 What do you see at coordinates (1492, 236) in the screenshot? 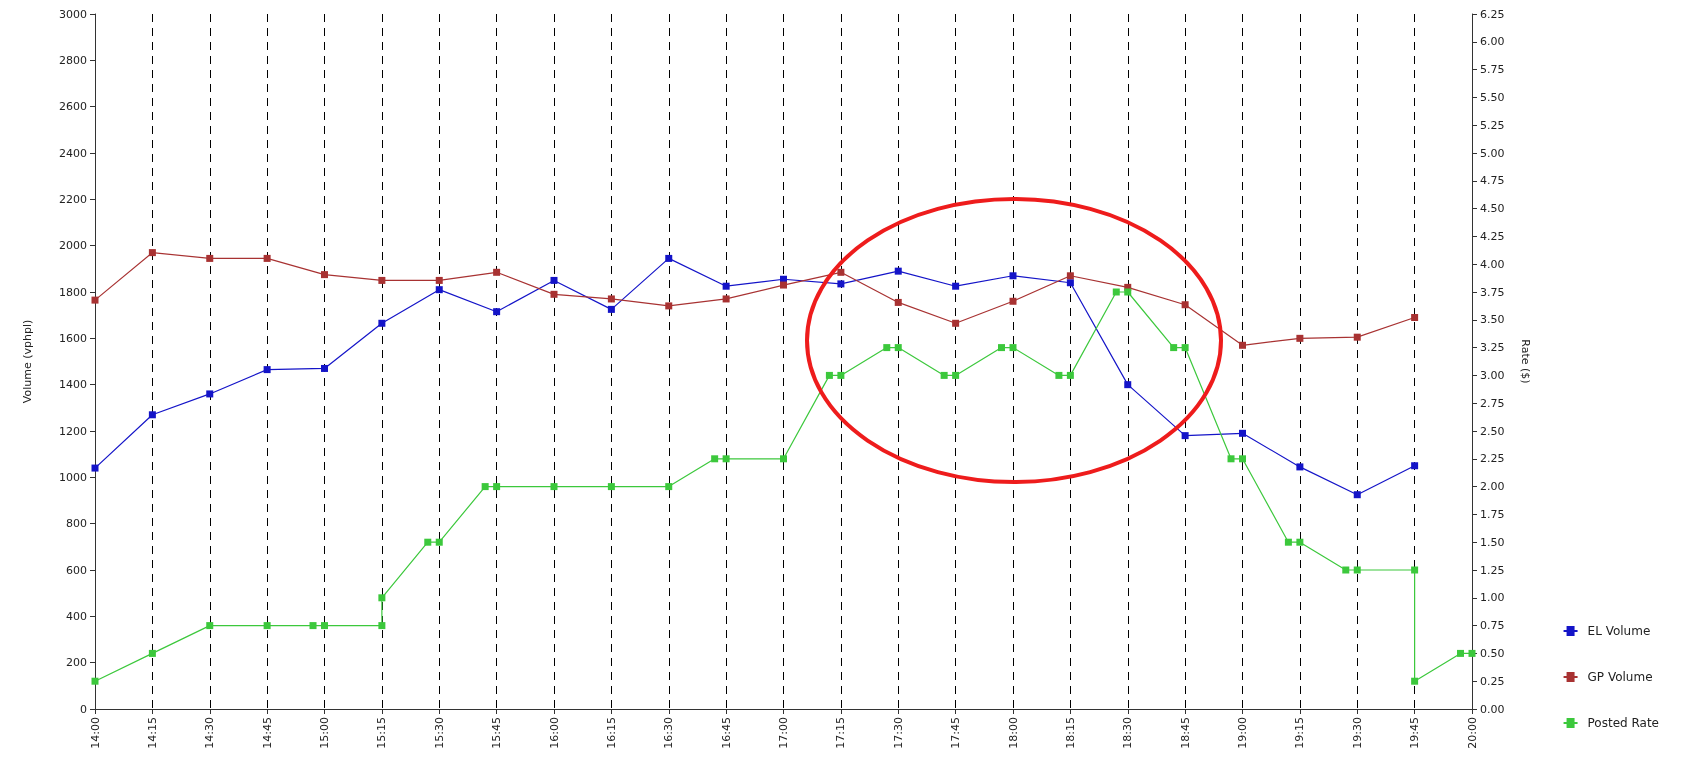
I see `y2-tick-label: 4.25` at bounding box center [1492, 236].